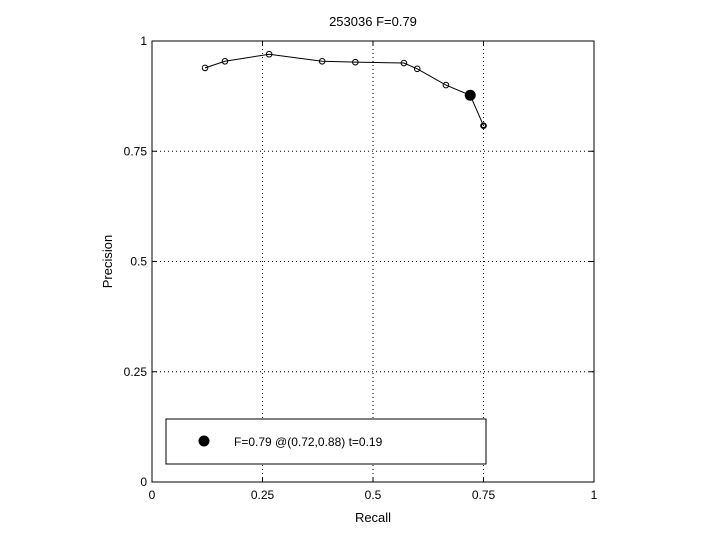 The width and height of the screenshot is (720, 540). What do you see at coordinates (470, 95) in the screenshot?
I see `best-f-point` at bounding box center [470, 95].